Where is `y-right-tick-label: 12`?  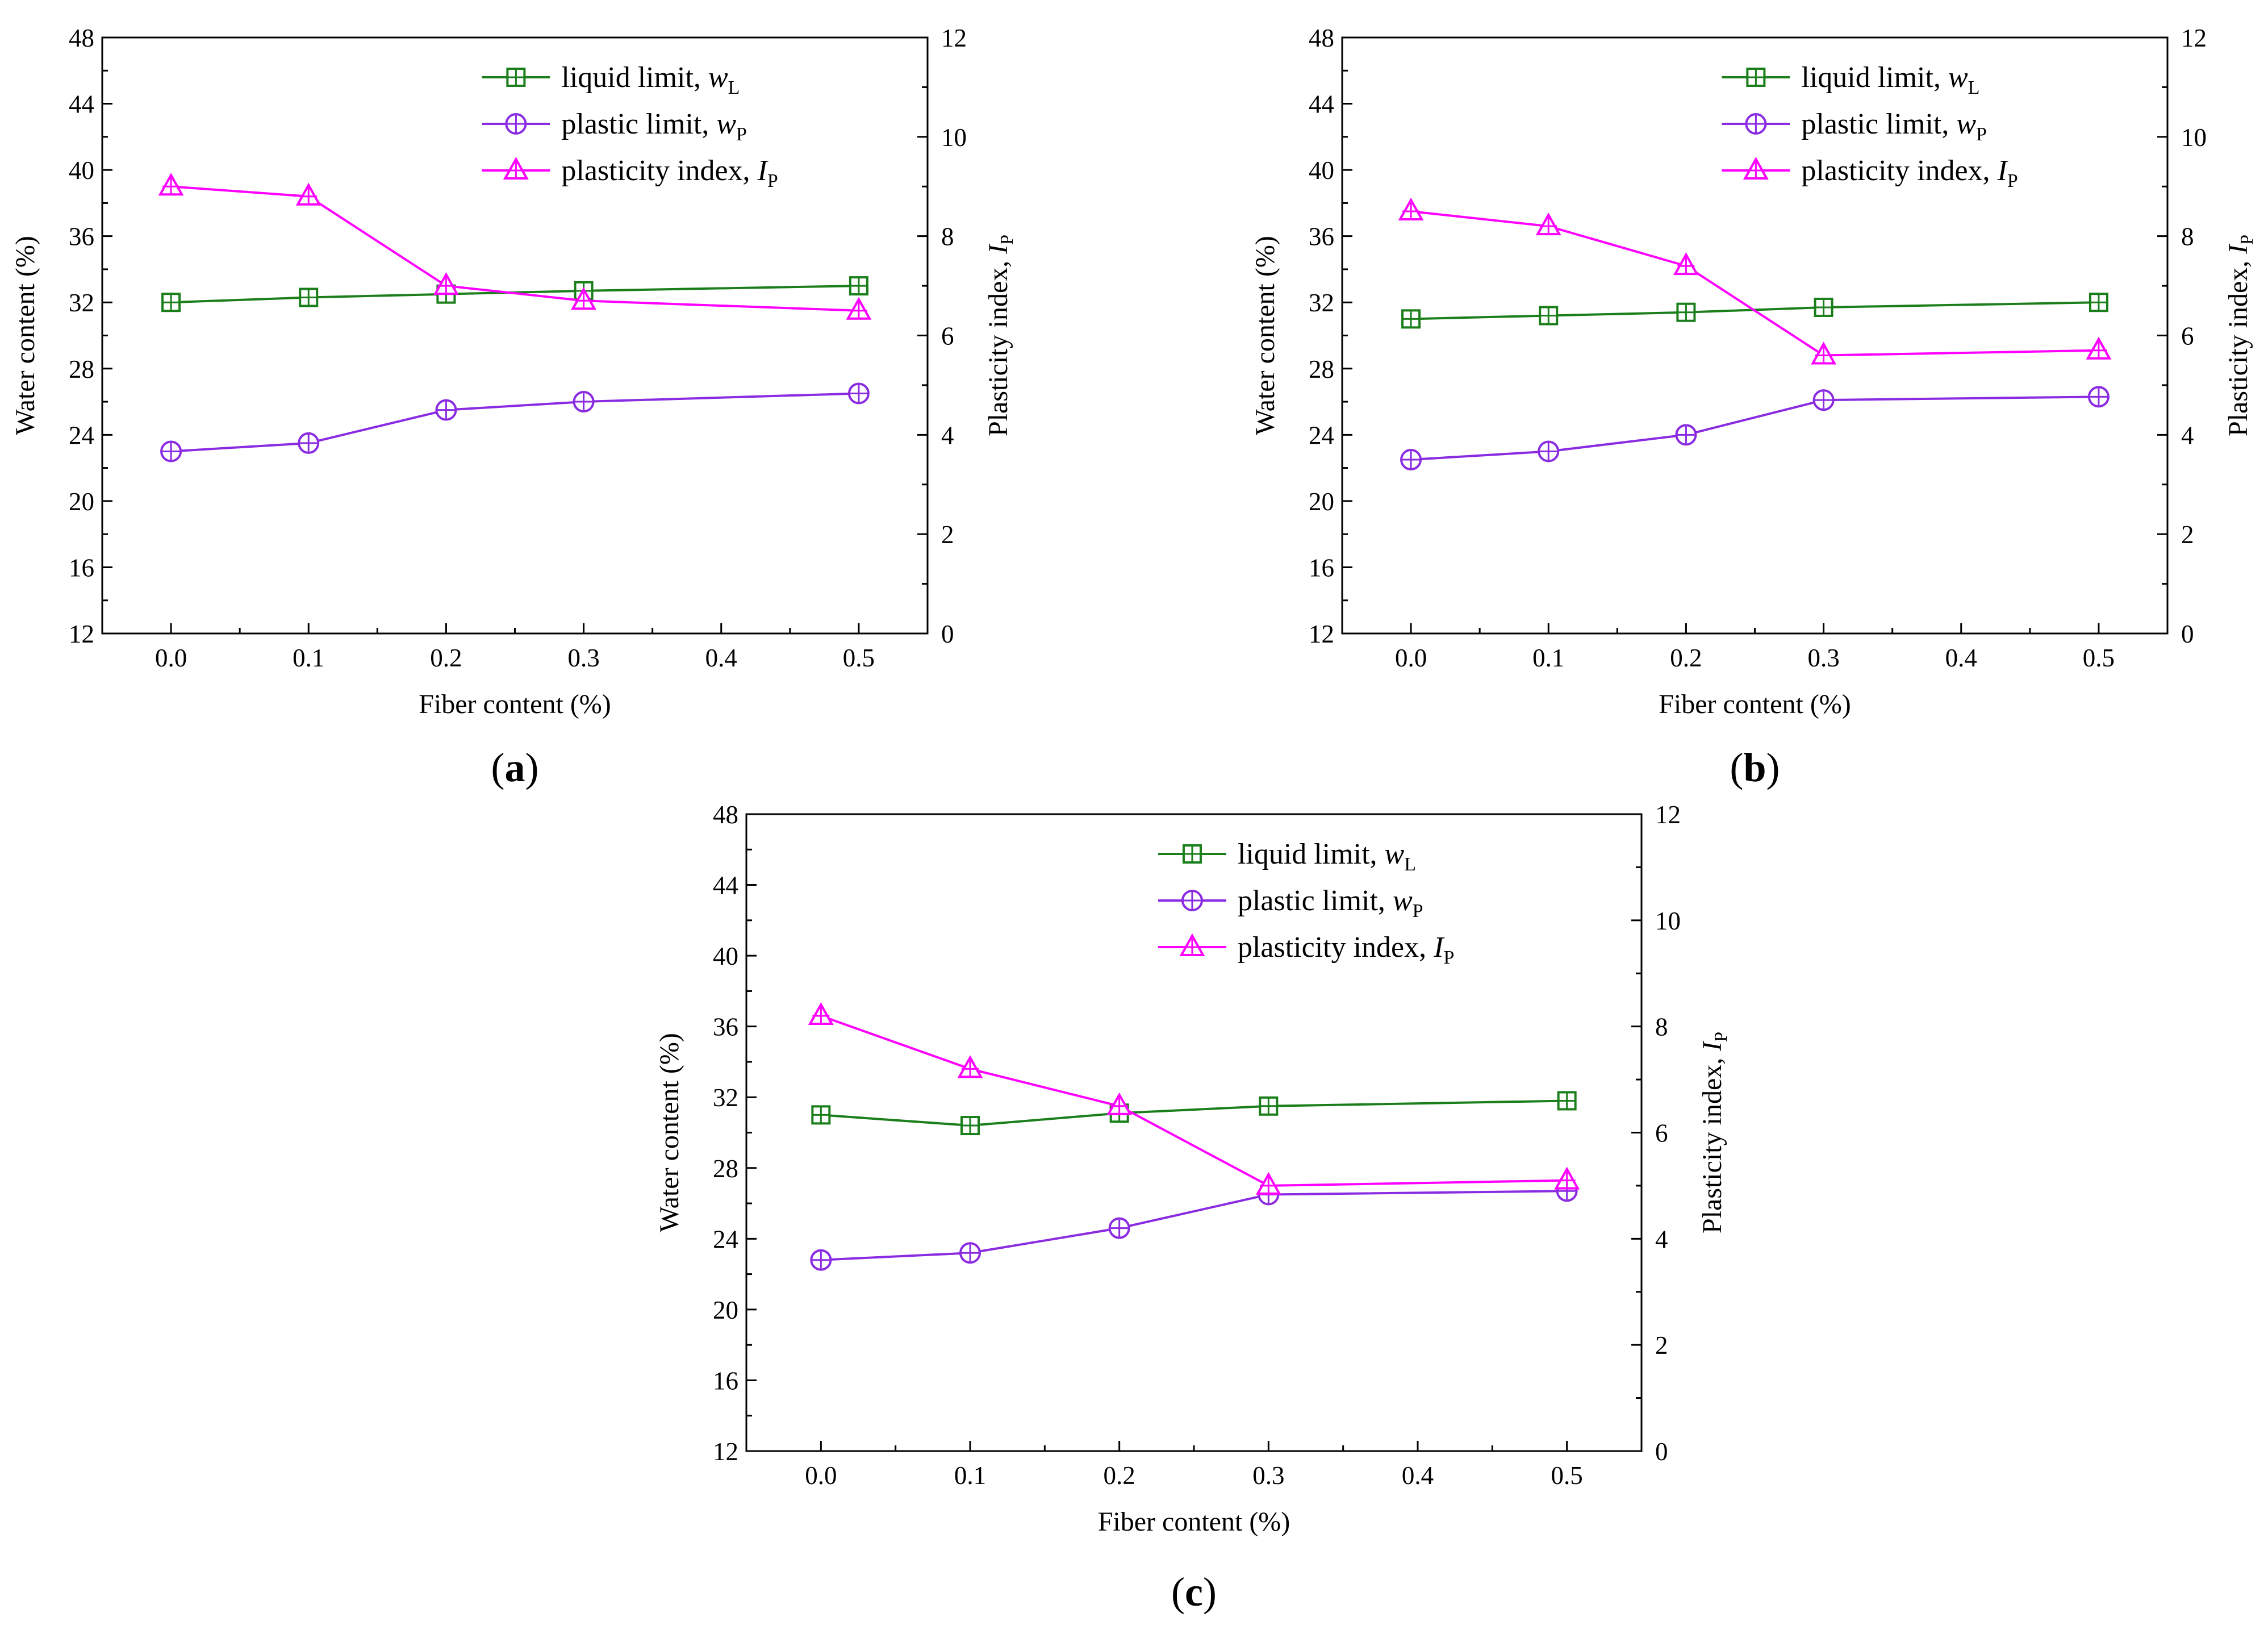 y-right-tick-label: 12 is located at coordinates (954, 38).